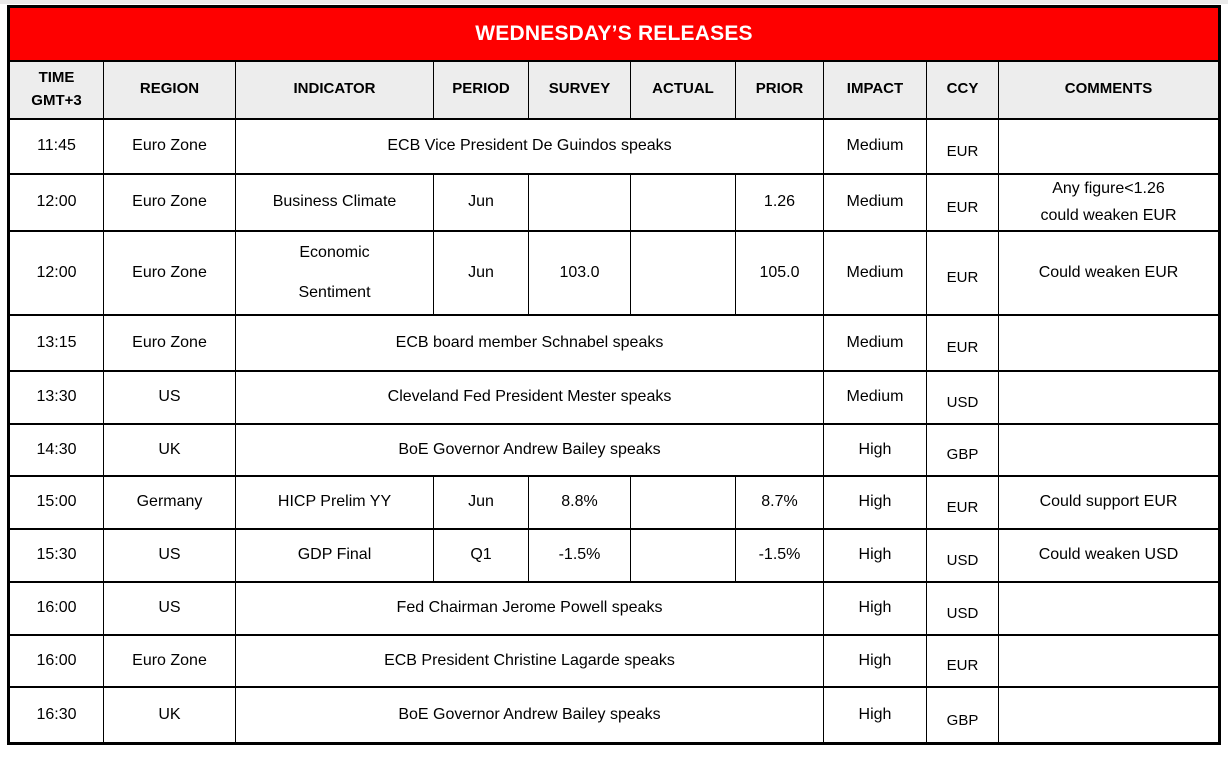  I want to click on header-cell-impact: IMPACT, so click(875, 89).